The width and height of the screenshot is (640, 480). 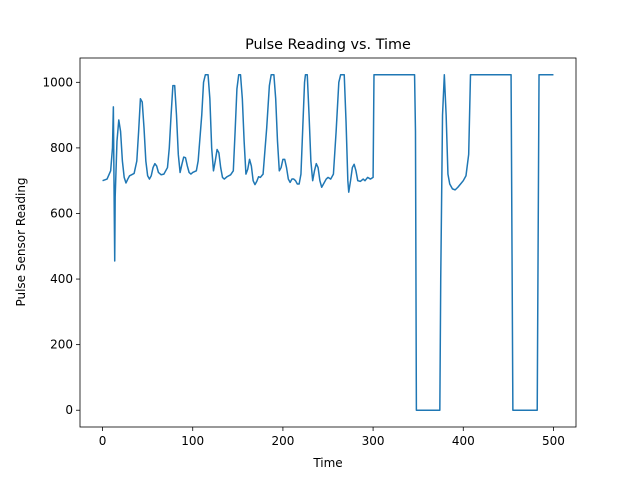 I want to click on x-tick-label: 500, so click(x=553, y=441).